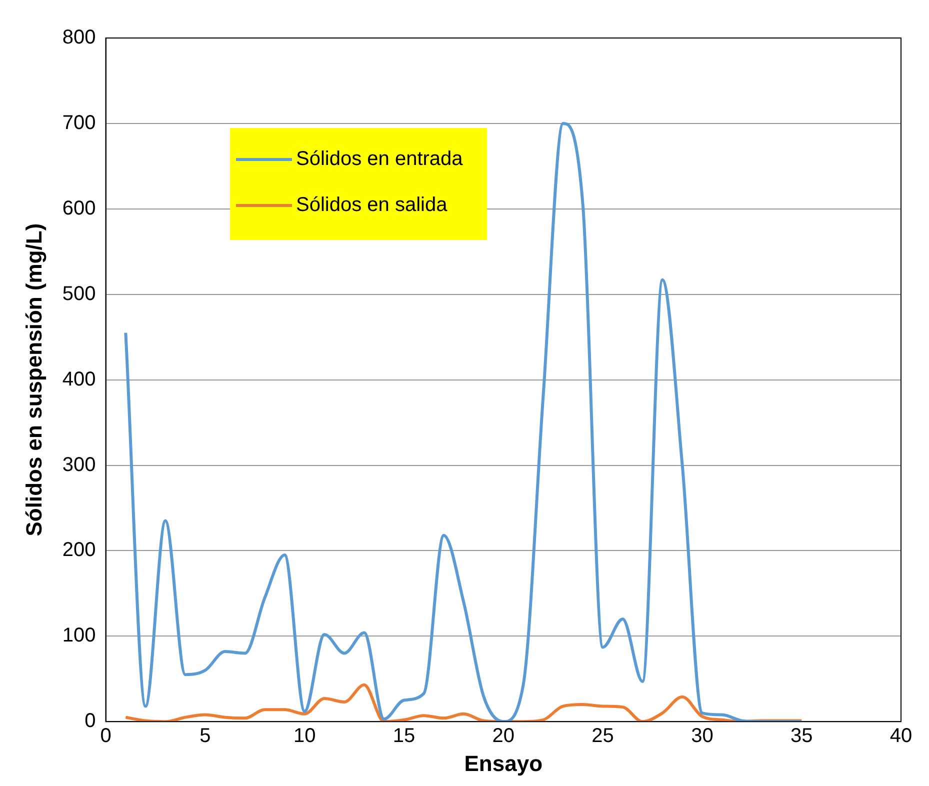 The height and width of the screenshot is (786, 929). What do you see at coordinates (33, 379) in the screenshot?
I see `y-axis-title: Sólidos en suspensión (mg/L)` at bounding box center [33, 379].